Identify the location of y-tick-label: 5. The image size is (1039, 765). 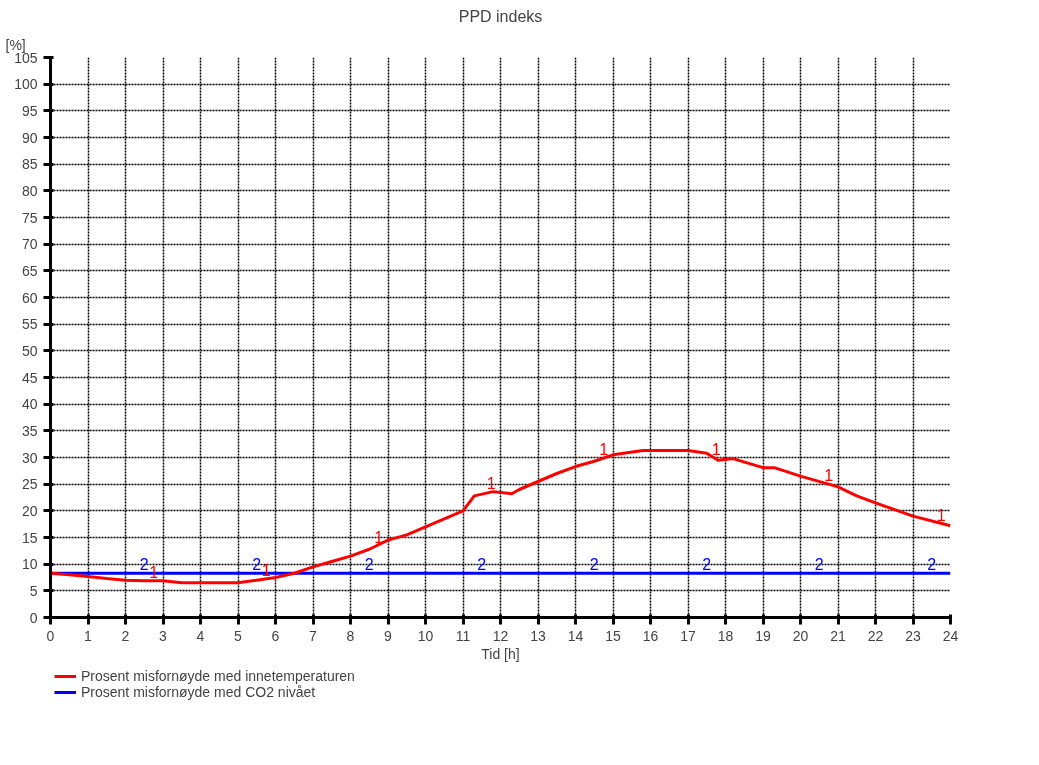
(33, 590).